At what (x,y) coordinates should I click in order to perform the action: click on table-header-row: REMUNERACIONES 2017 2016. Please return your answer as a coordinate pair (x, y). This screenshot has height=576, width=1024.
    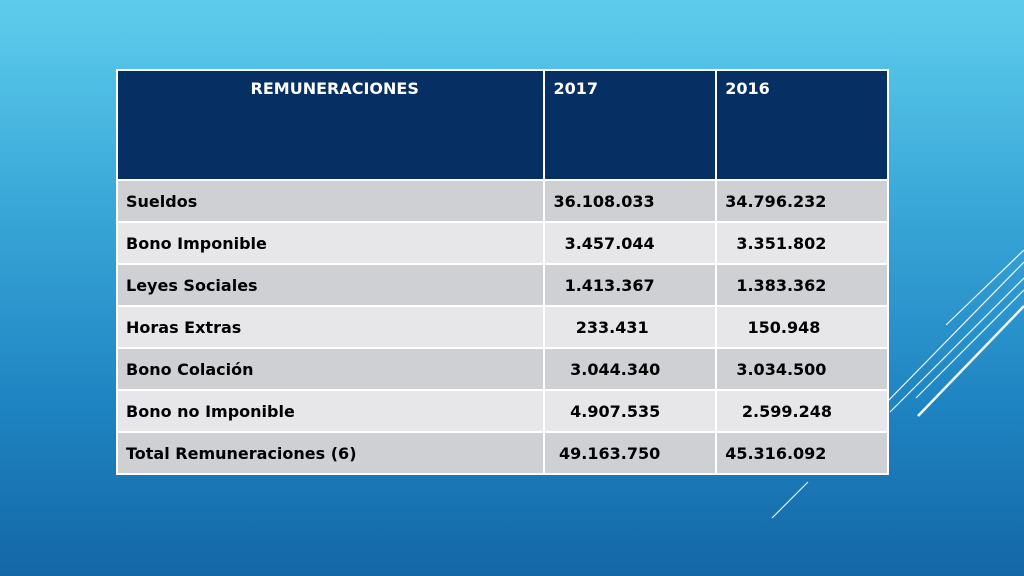
    Looking at the image, I should click on (502, 125).